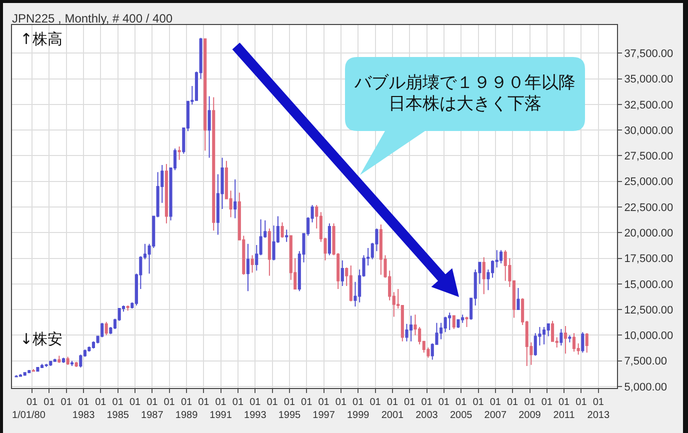 This screenshot has height=433, width=688. I want to click on y-tick-label: 35,000.00, so click(649, 80).